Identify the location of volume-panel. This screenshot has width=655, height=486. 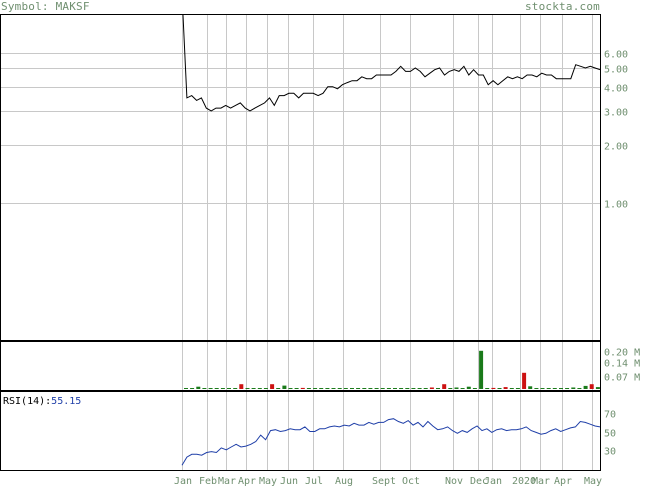
(392, 369).